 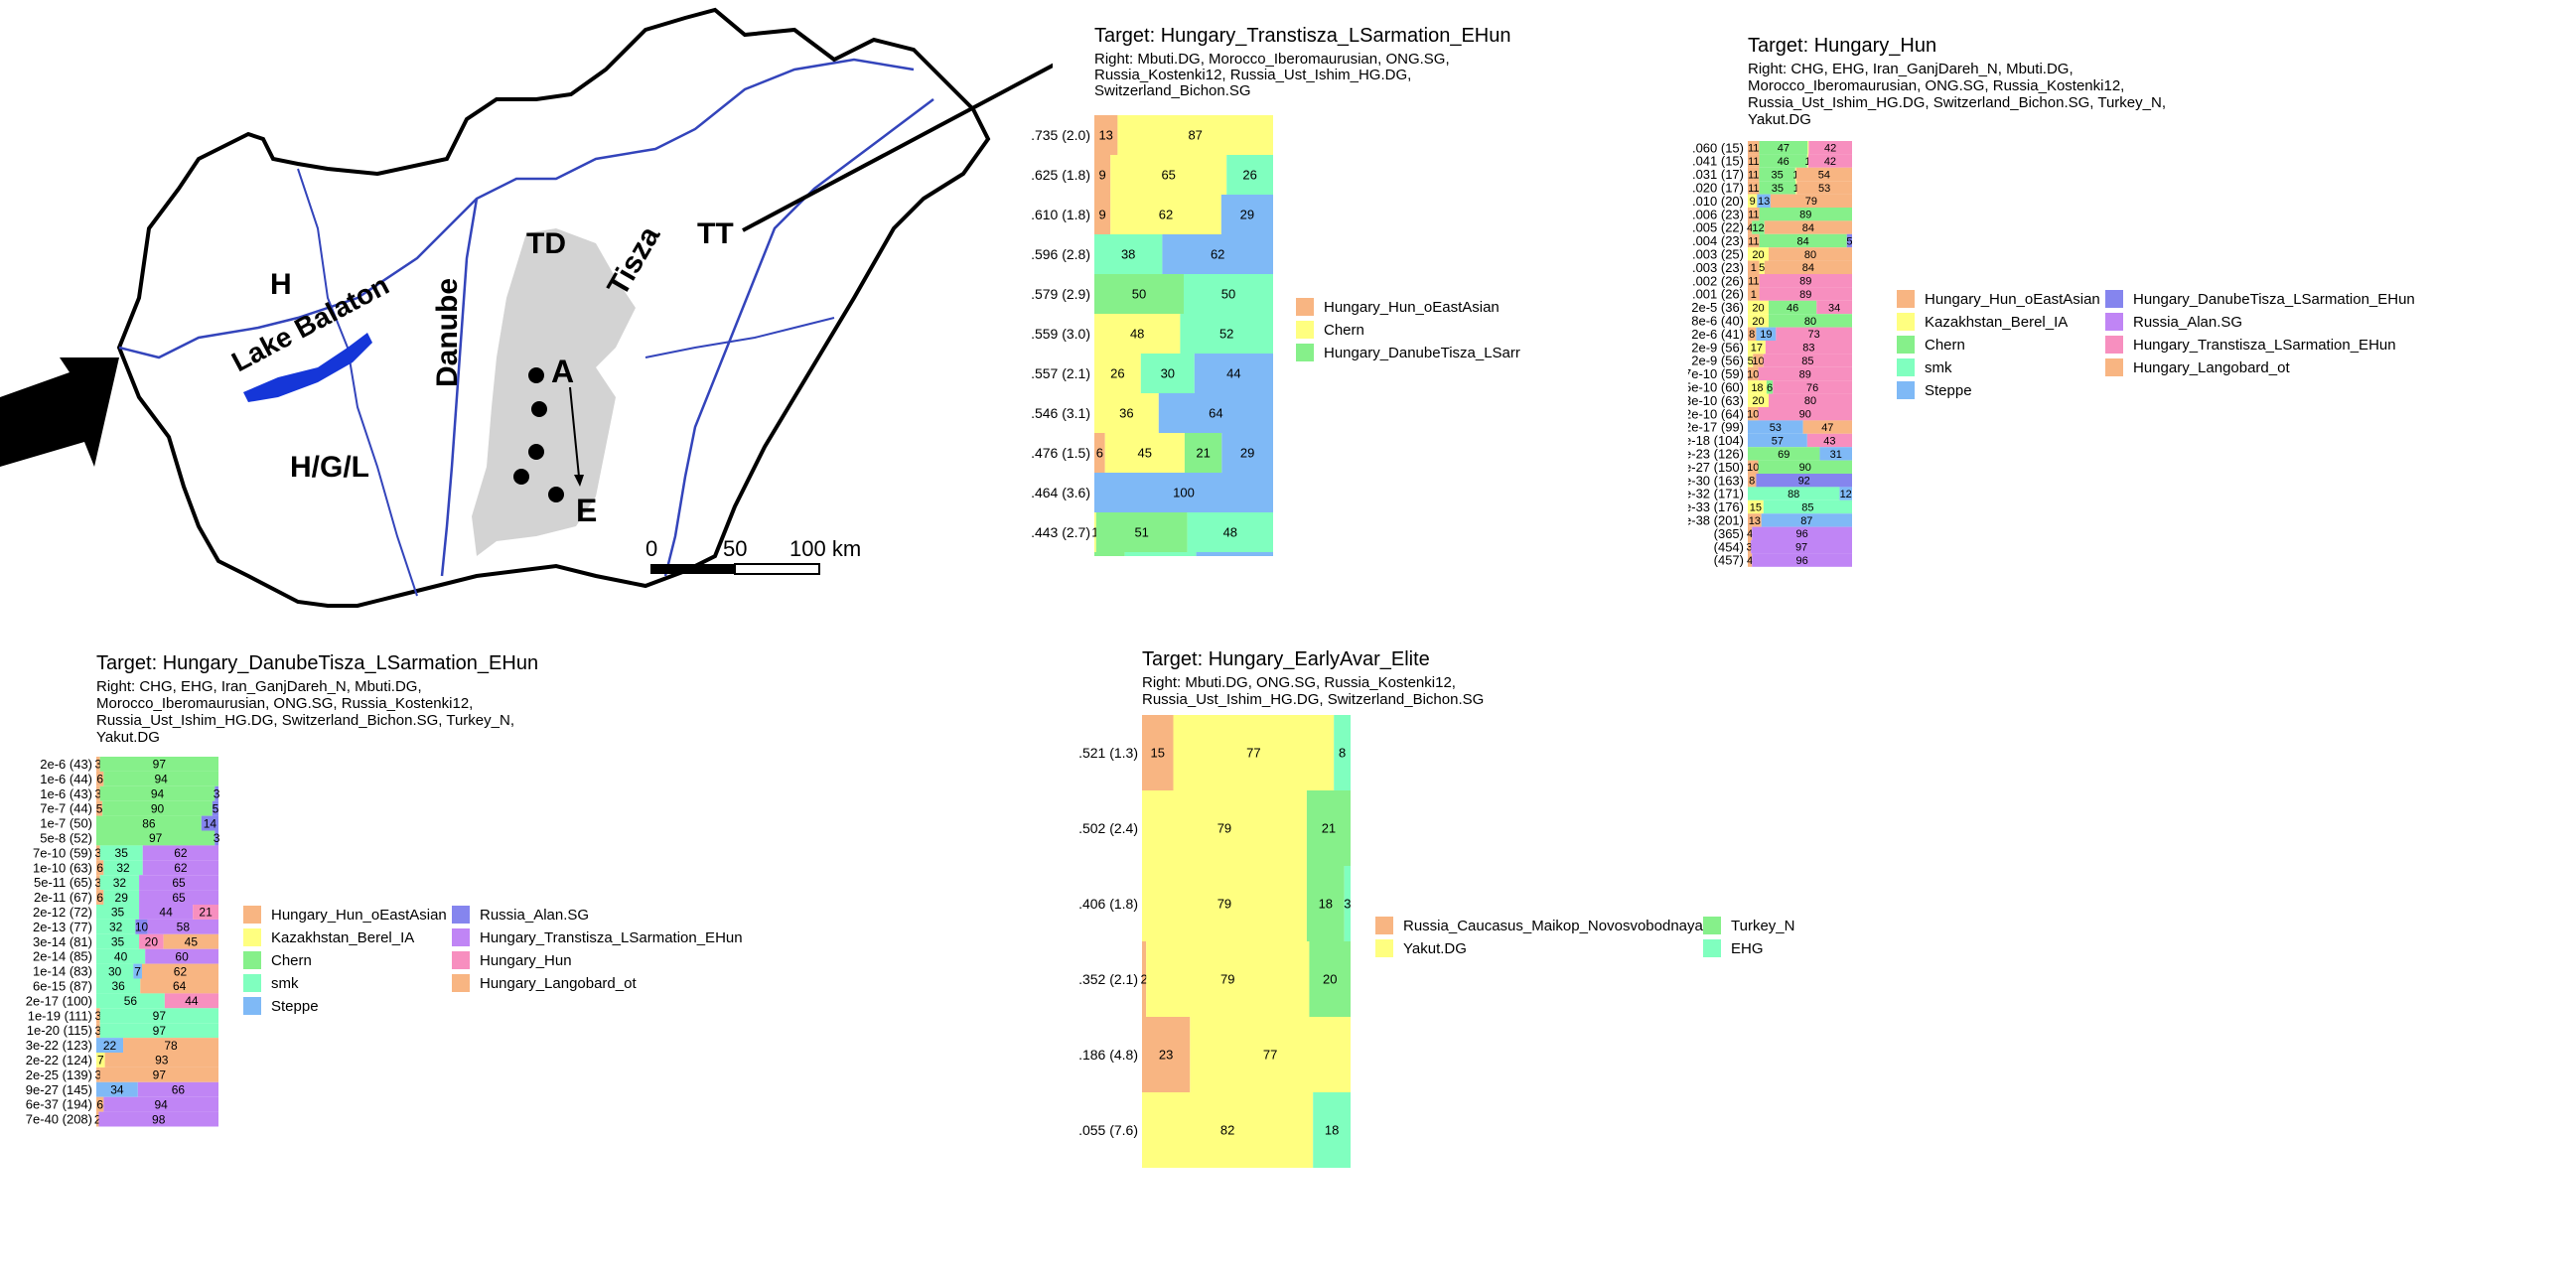 I want to click on segment-label: 17, so click(x=1757, y=349).